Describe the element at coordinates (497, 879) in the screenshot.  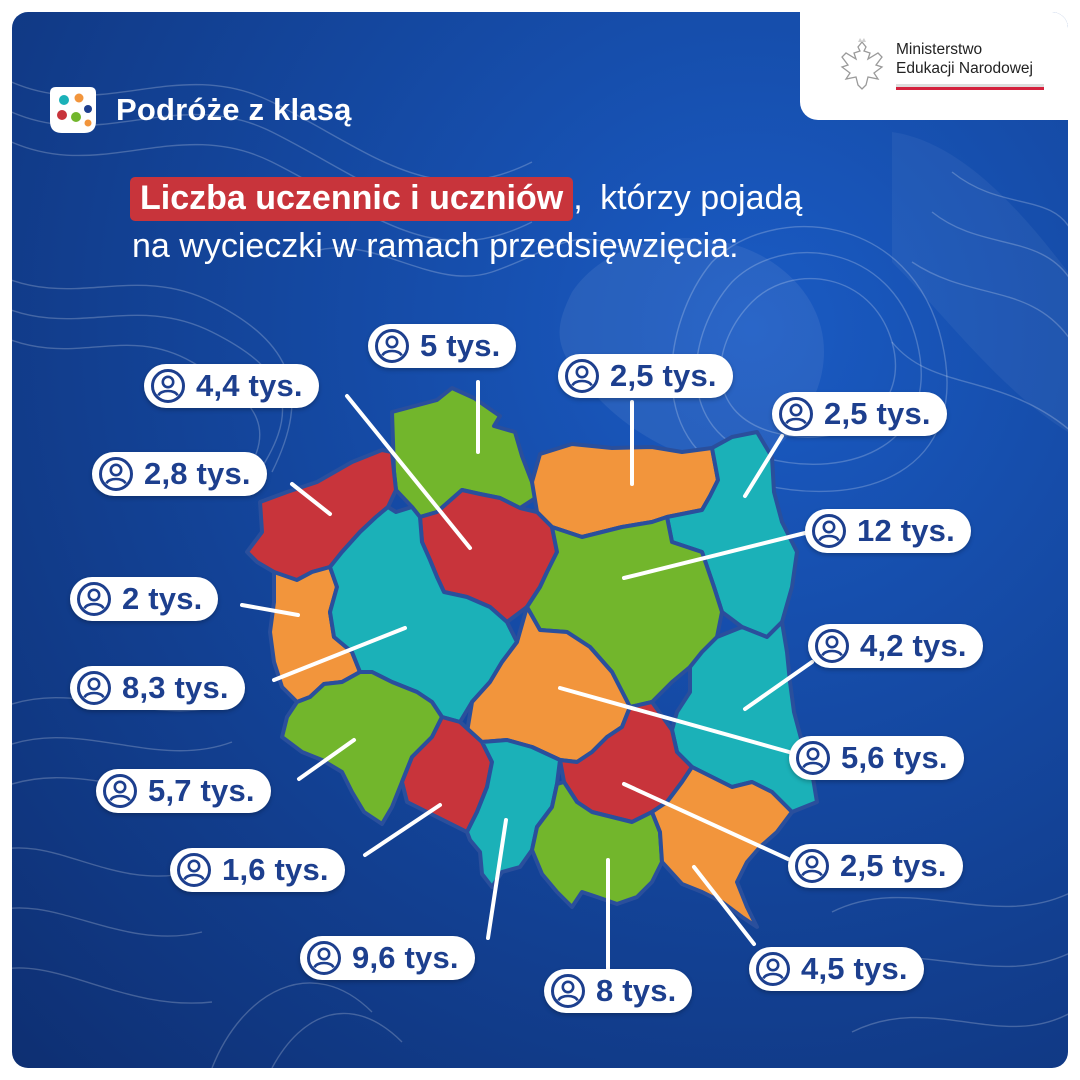
I see `leader-line-slaskie` at that location.